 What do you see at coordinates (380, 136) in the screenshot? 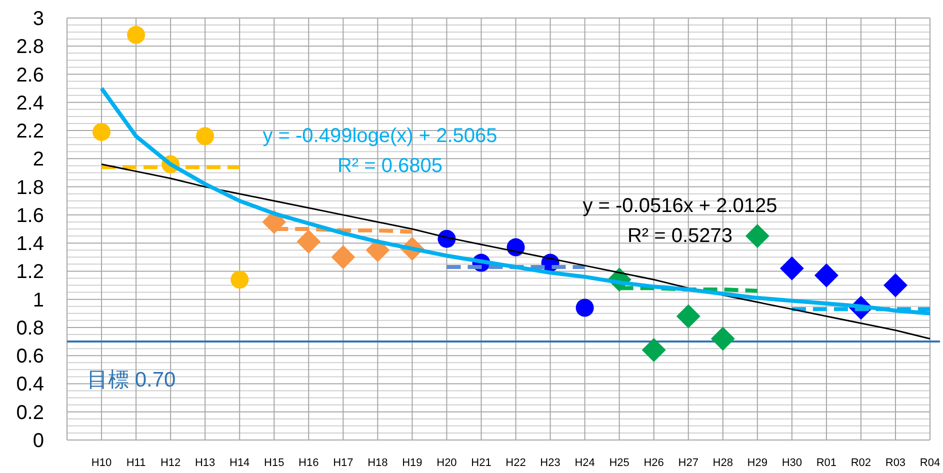
I see `annotation: y = -0.499loge(x) + 2.5065` at bounding box center [380, 136].